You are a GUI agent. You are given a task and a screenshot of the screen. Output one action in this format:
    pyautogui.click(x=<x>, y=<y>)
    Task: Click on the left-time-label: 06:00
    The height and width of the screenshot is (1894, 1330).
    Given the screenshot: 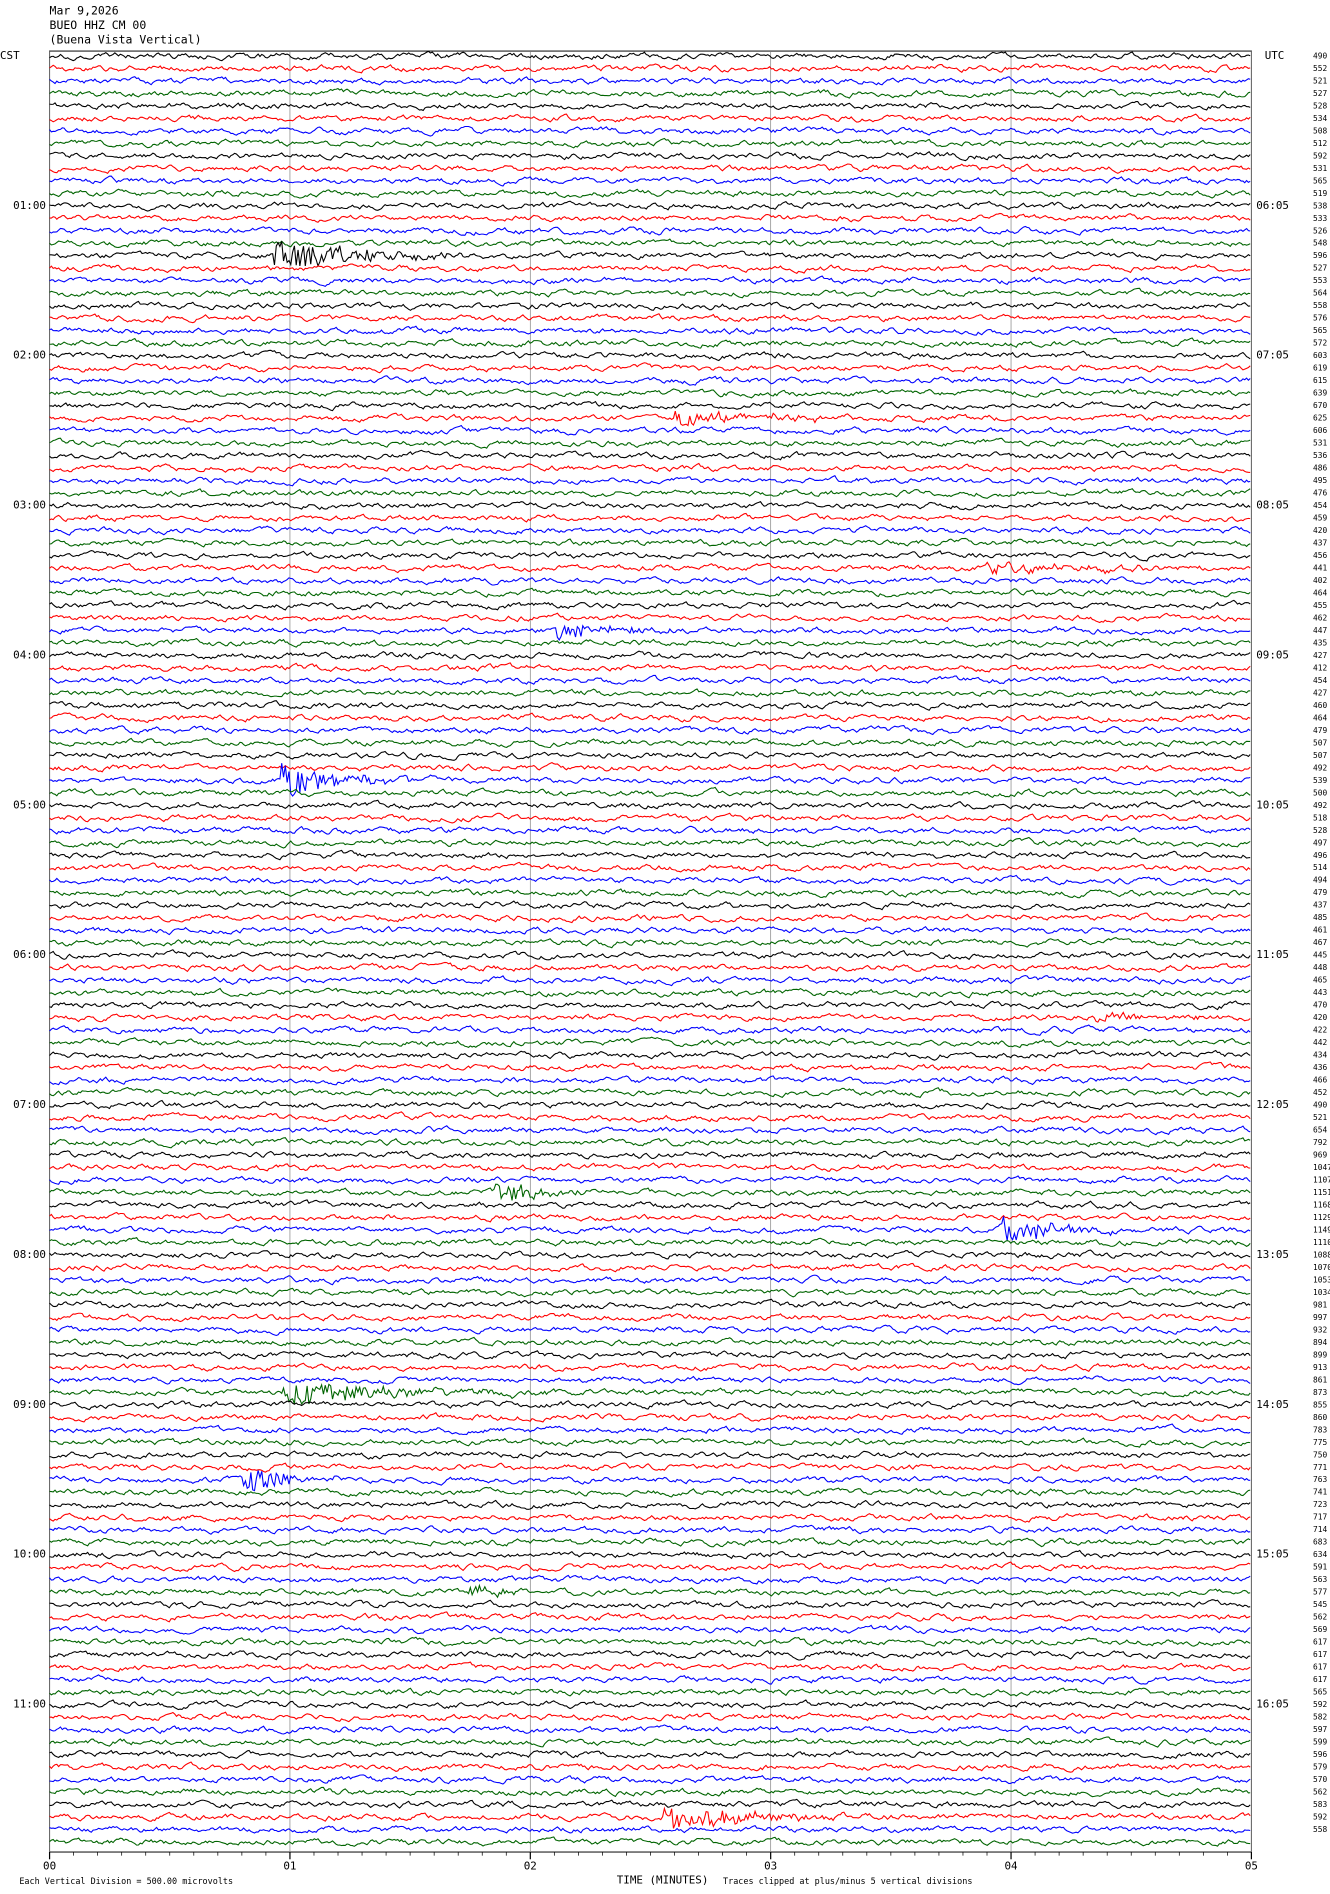 What is the action you would take?
    pyautogui.click(x=29, y=954)
    